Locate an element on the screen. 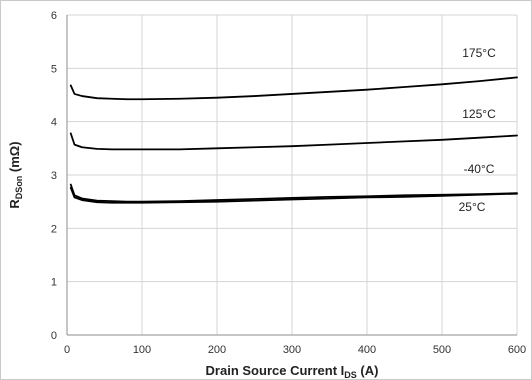  x-tick-label-300: 300 is located at coordinates (292, 350).